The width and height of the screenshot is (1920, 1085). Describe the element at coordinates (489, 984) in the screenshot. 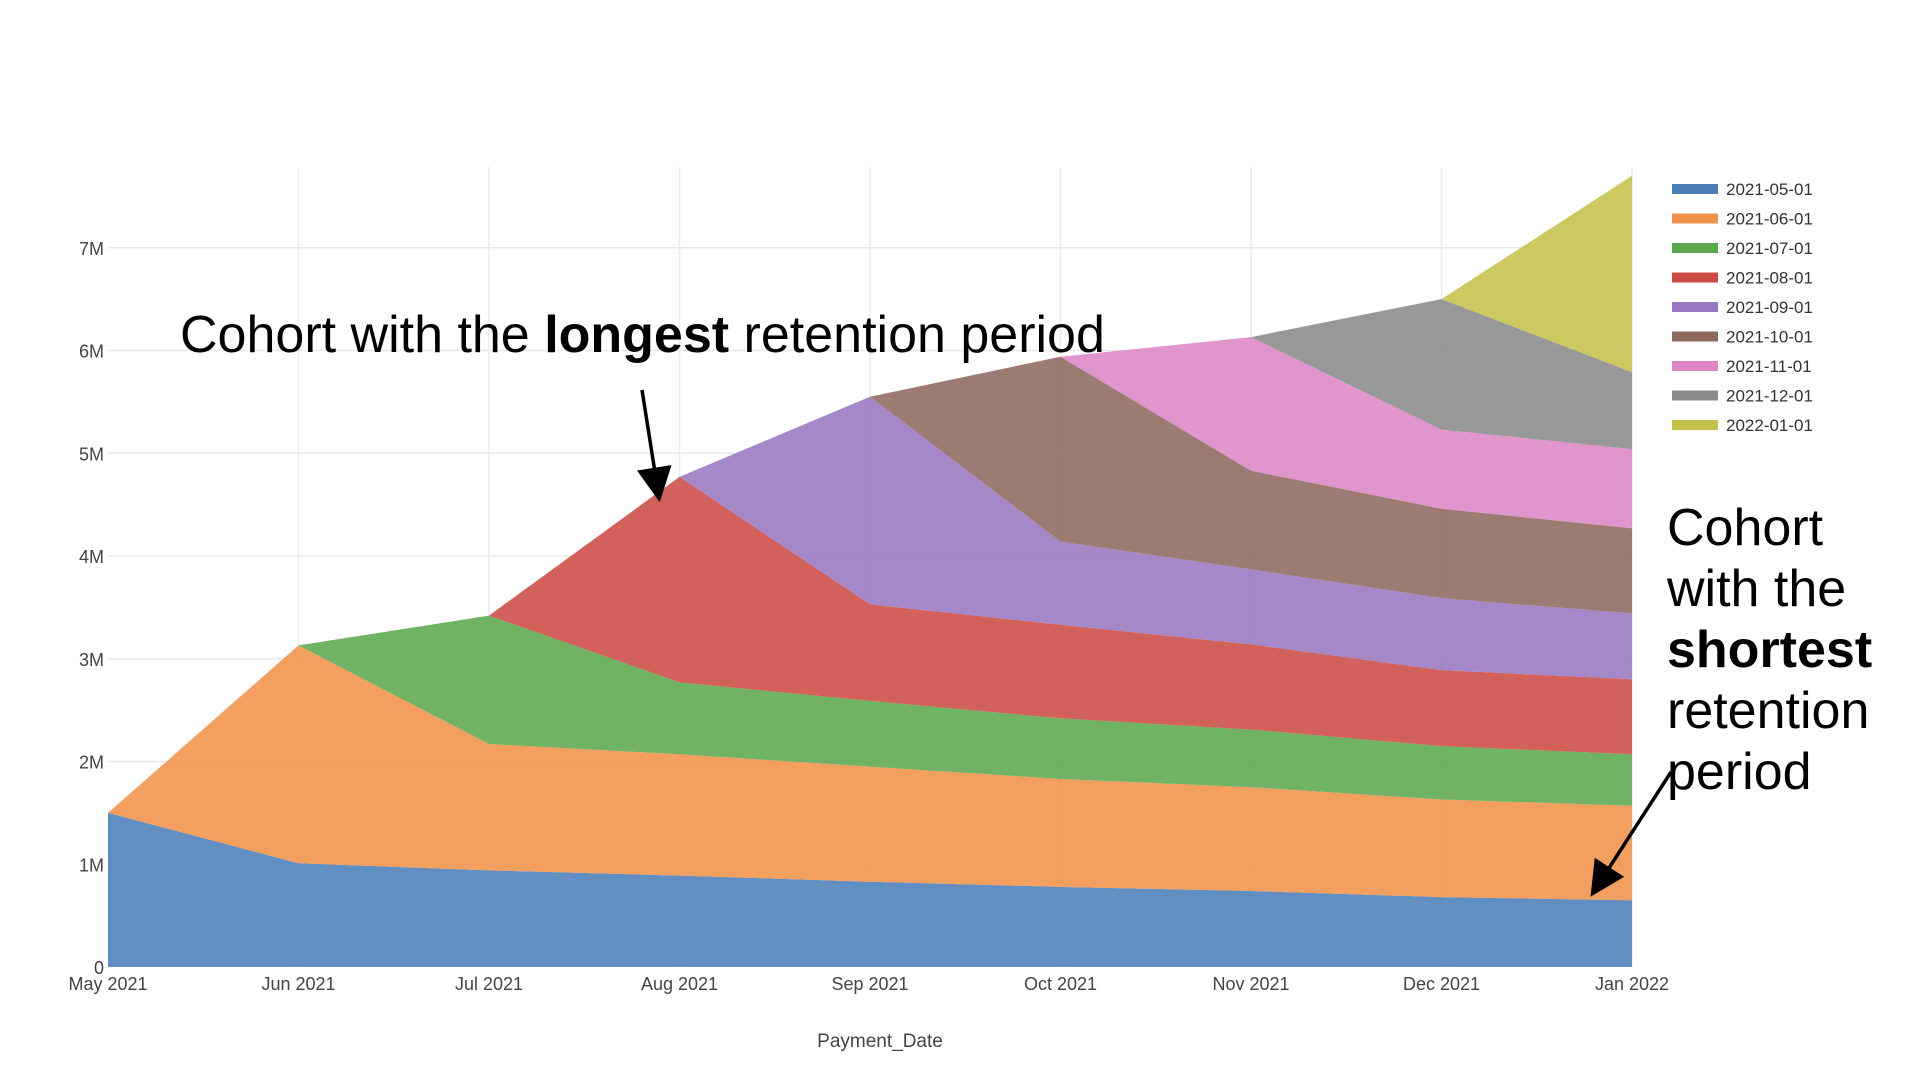

I see `x-tick-label: Jul 2021` at that location.